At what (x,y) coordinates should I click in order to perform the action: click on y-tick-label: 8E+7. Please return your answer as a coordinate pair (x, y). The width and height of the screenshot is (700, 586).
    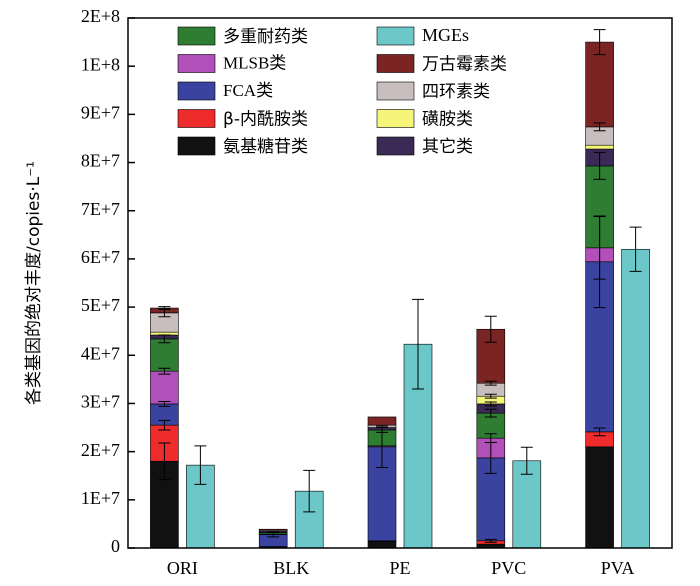
    Looking at the image, I should click on (100, 161).